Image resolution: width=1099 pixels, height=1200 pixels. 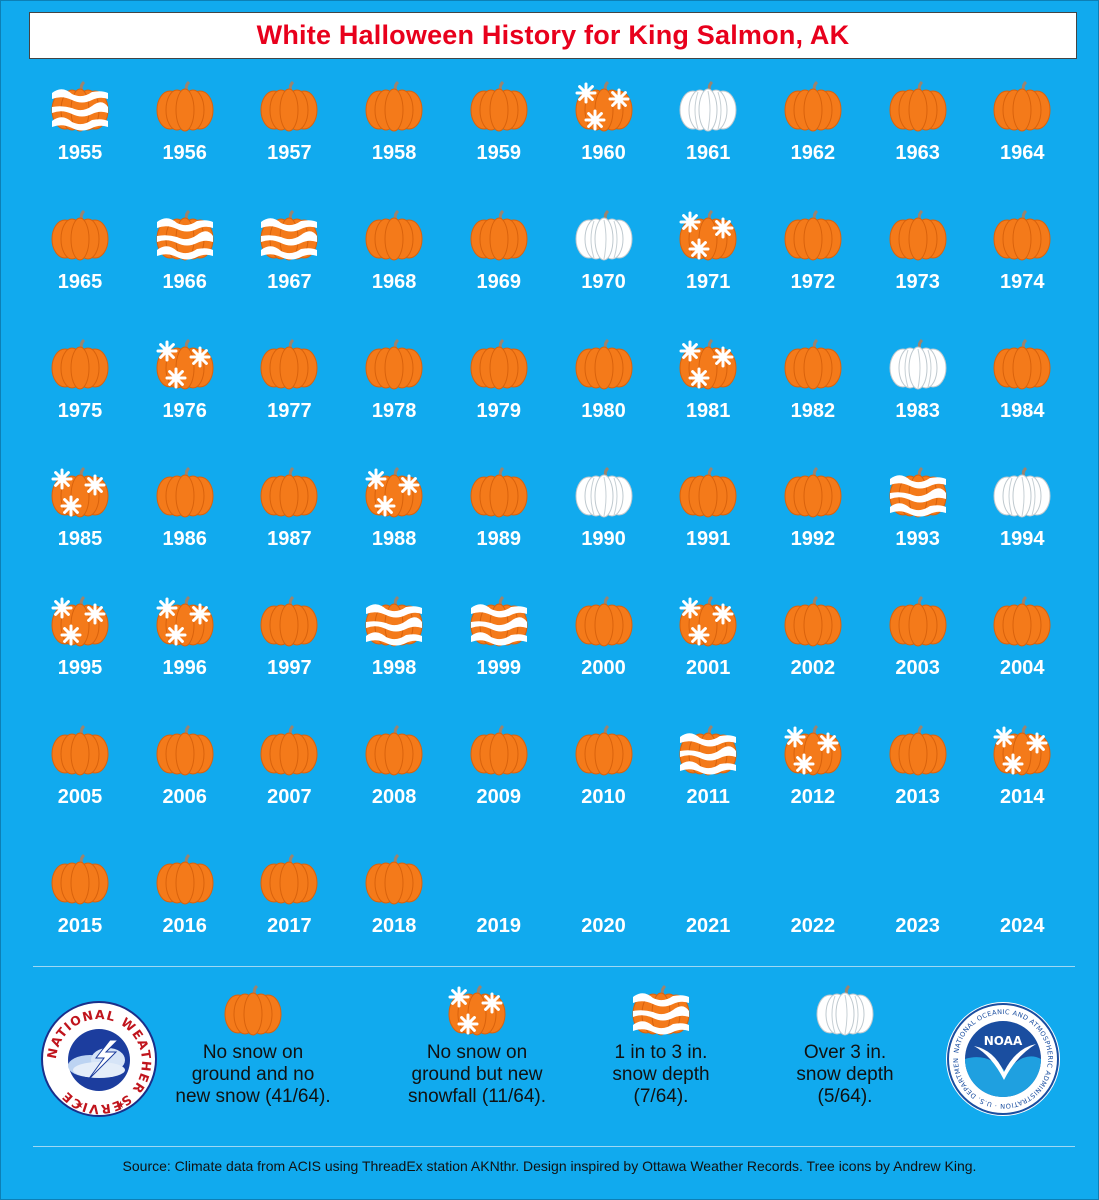 What do you see at coordinates (813, 410) in the screenshot?
I see `year-label: 1982` at bounding box center [813, 410].